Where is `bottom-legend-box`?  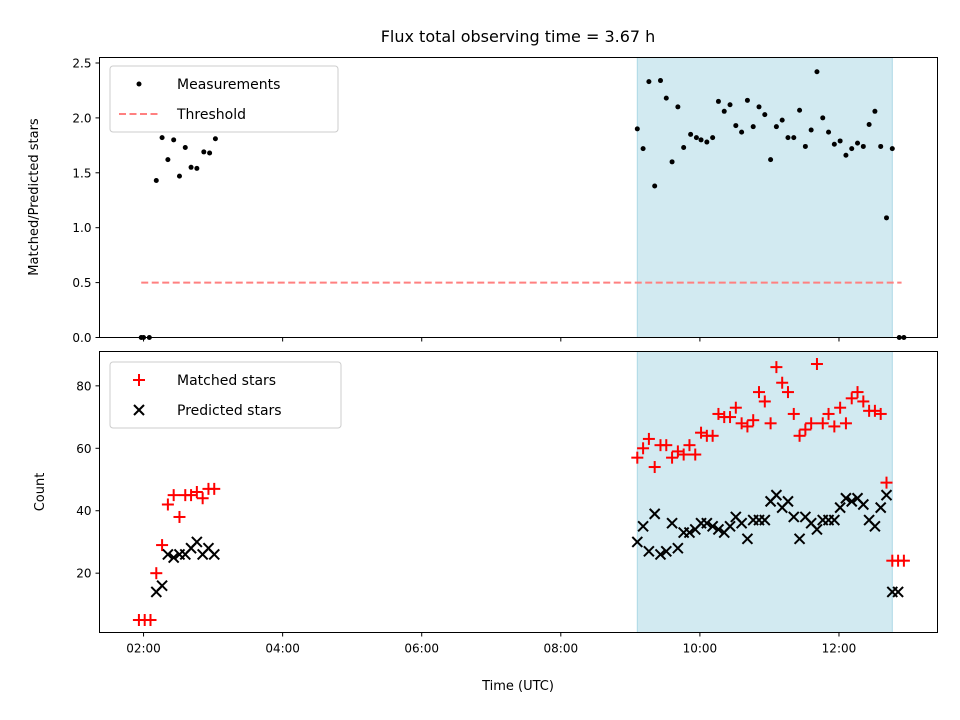 bottom-legend-box is located at coordinates (225, 395).